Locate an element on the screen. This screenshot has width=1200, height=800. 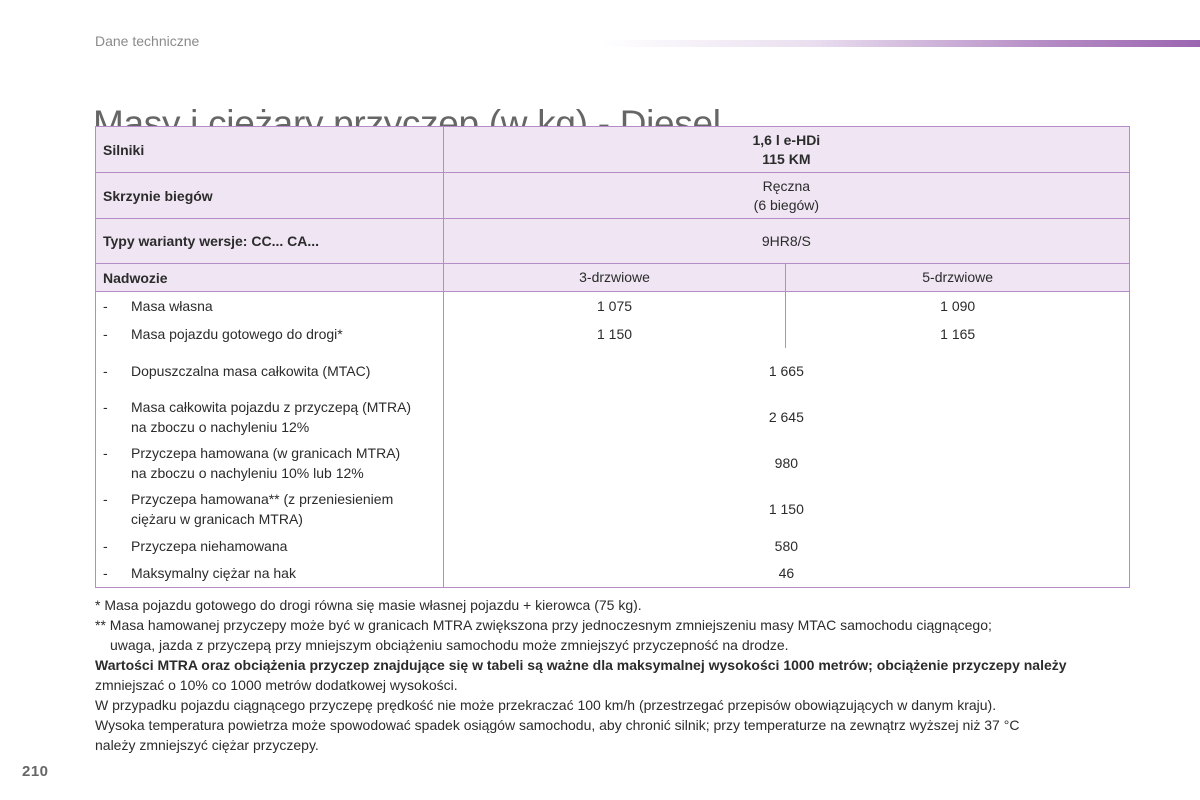
gearbox-value-line2: (6 biegów) is located at coordinates (786, 204).